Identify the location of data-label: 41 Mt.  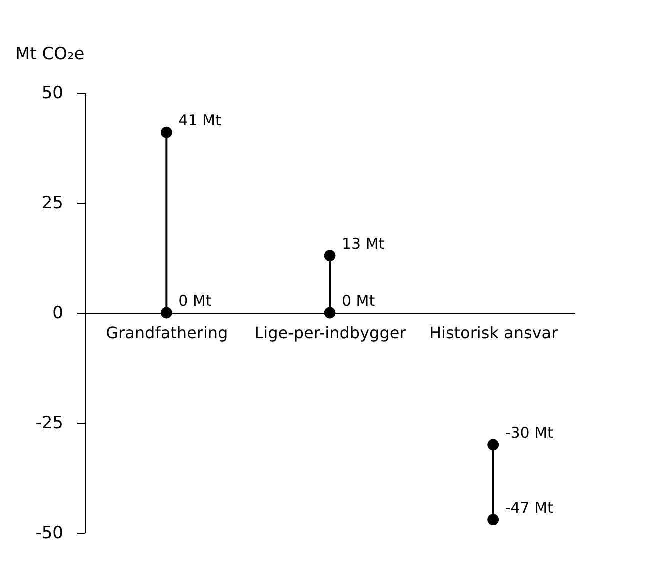
(200, 121).